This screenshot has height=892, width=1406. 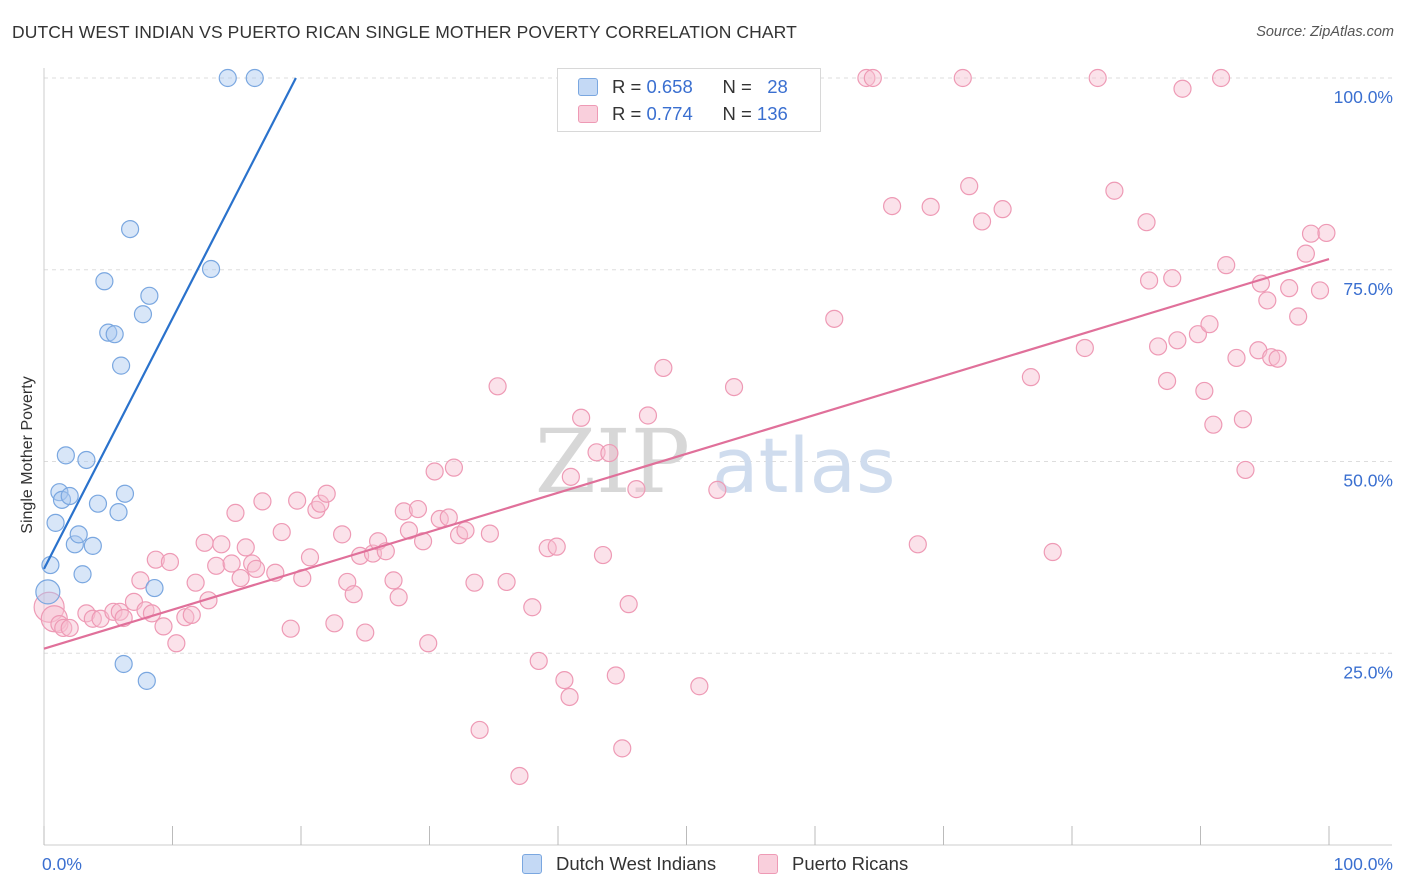 I want to click on n-value: 28, so click(x=777, y=86).